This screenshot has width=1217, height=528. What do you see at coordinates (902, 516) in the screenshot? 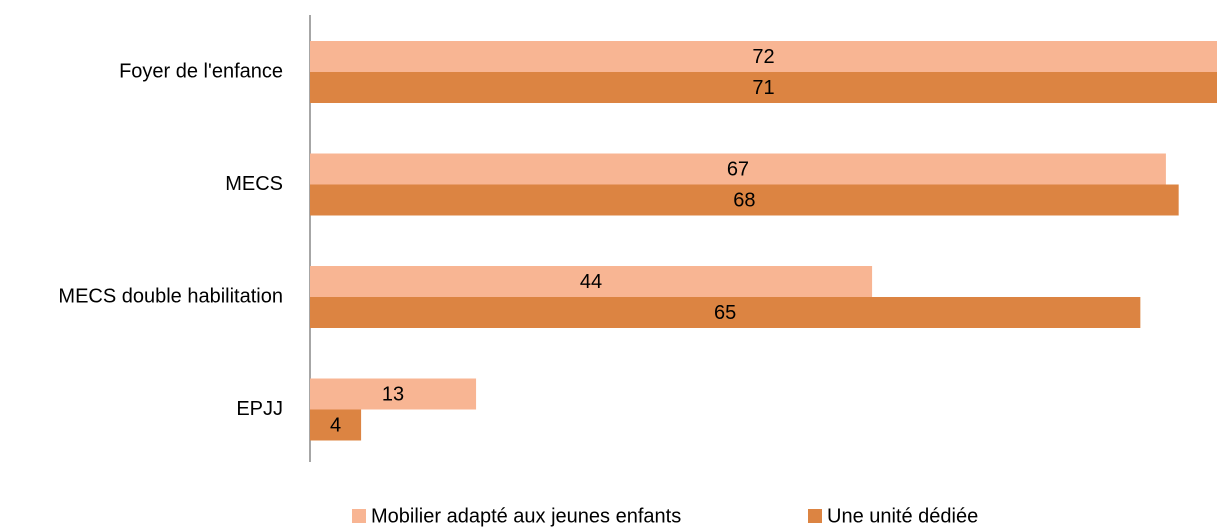
I see `legend-label: Une unité dédiée` at bounding box center [902, 516].